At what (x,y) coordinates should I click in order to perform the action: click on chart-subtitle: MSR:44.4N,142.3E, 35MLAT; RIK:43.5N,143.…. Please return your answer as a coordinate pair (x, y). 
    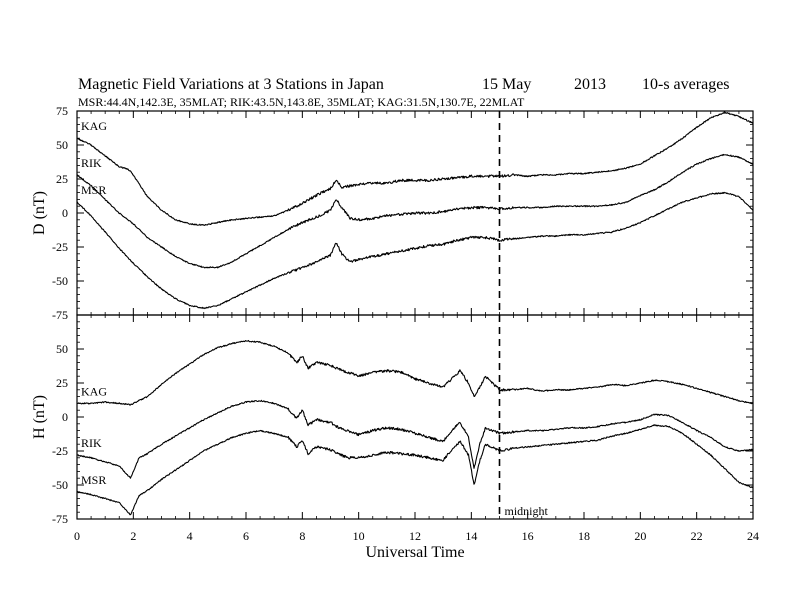
    Looking at the image, I should click on (301, 102).